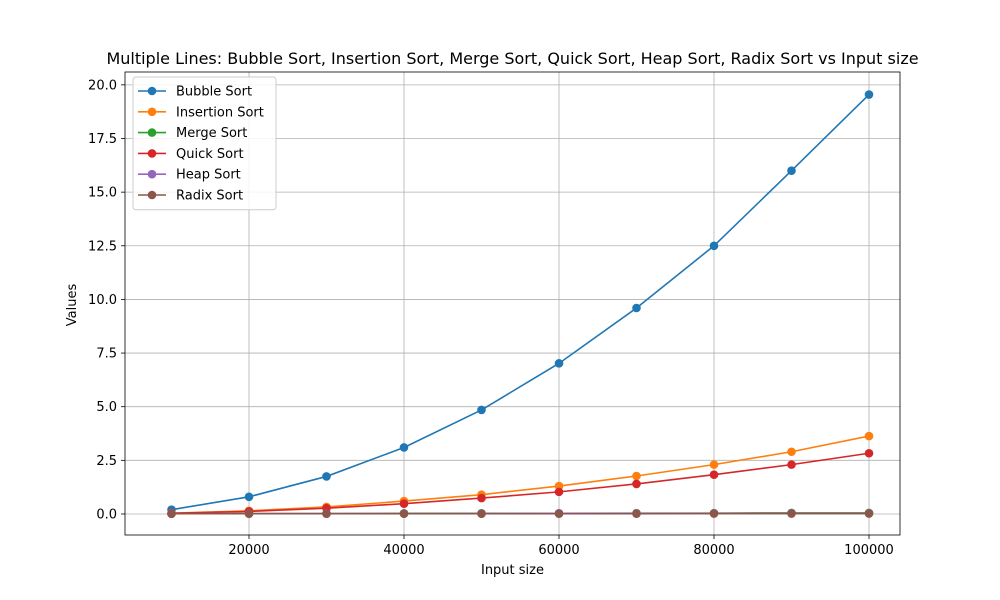 Image resolution: width=1000 pixels, height=600 pixels. Describe the element at coordinates (209, 196) in the screenshot. I see `legend-label: Radix Sort` at that location.